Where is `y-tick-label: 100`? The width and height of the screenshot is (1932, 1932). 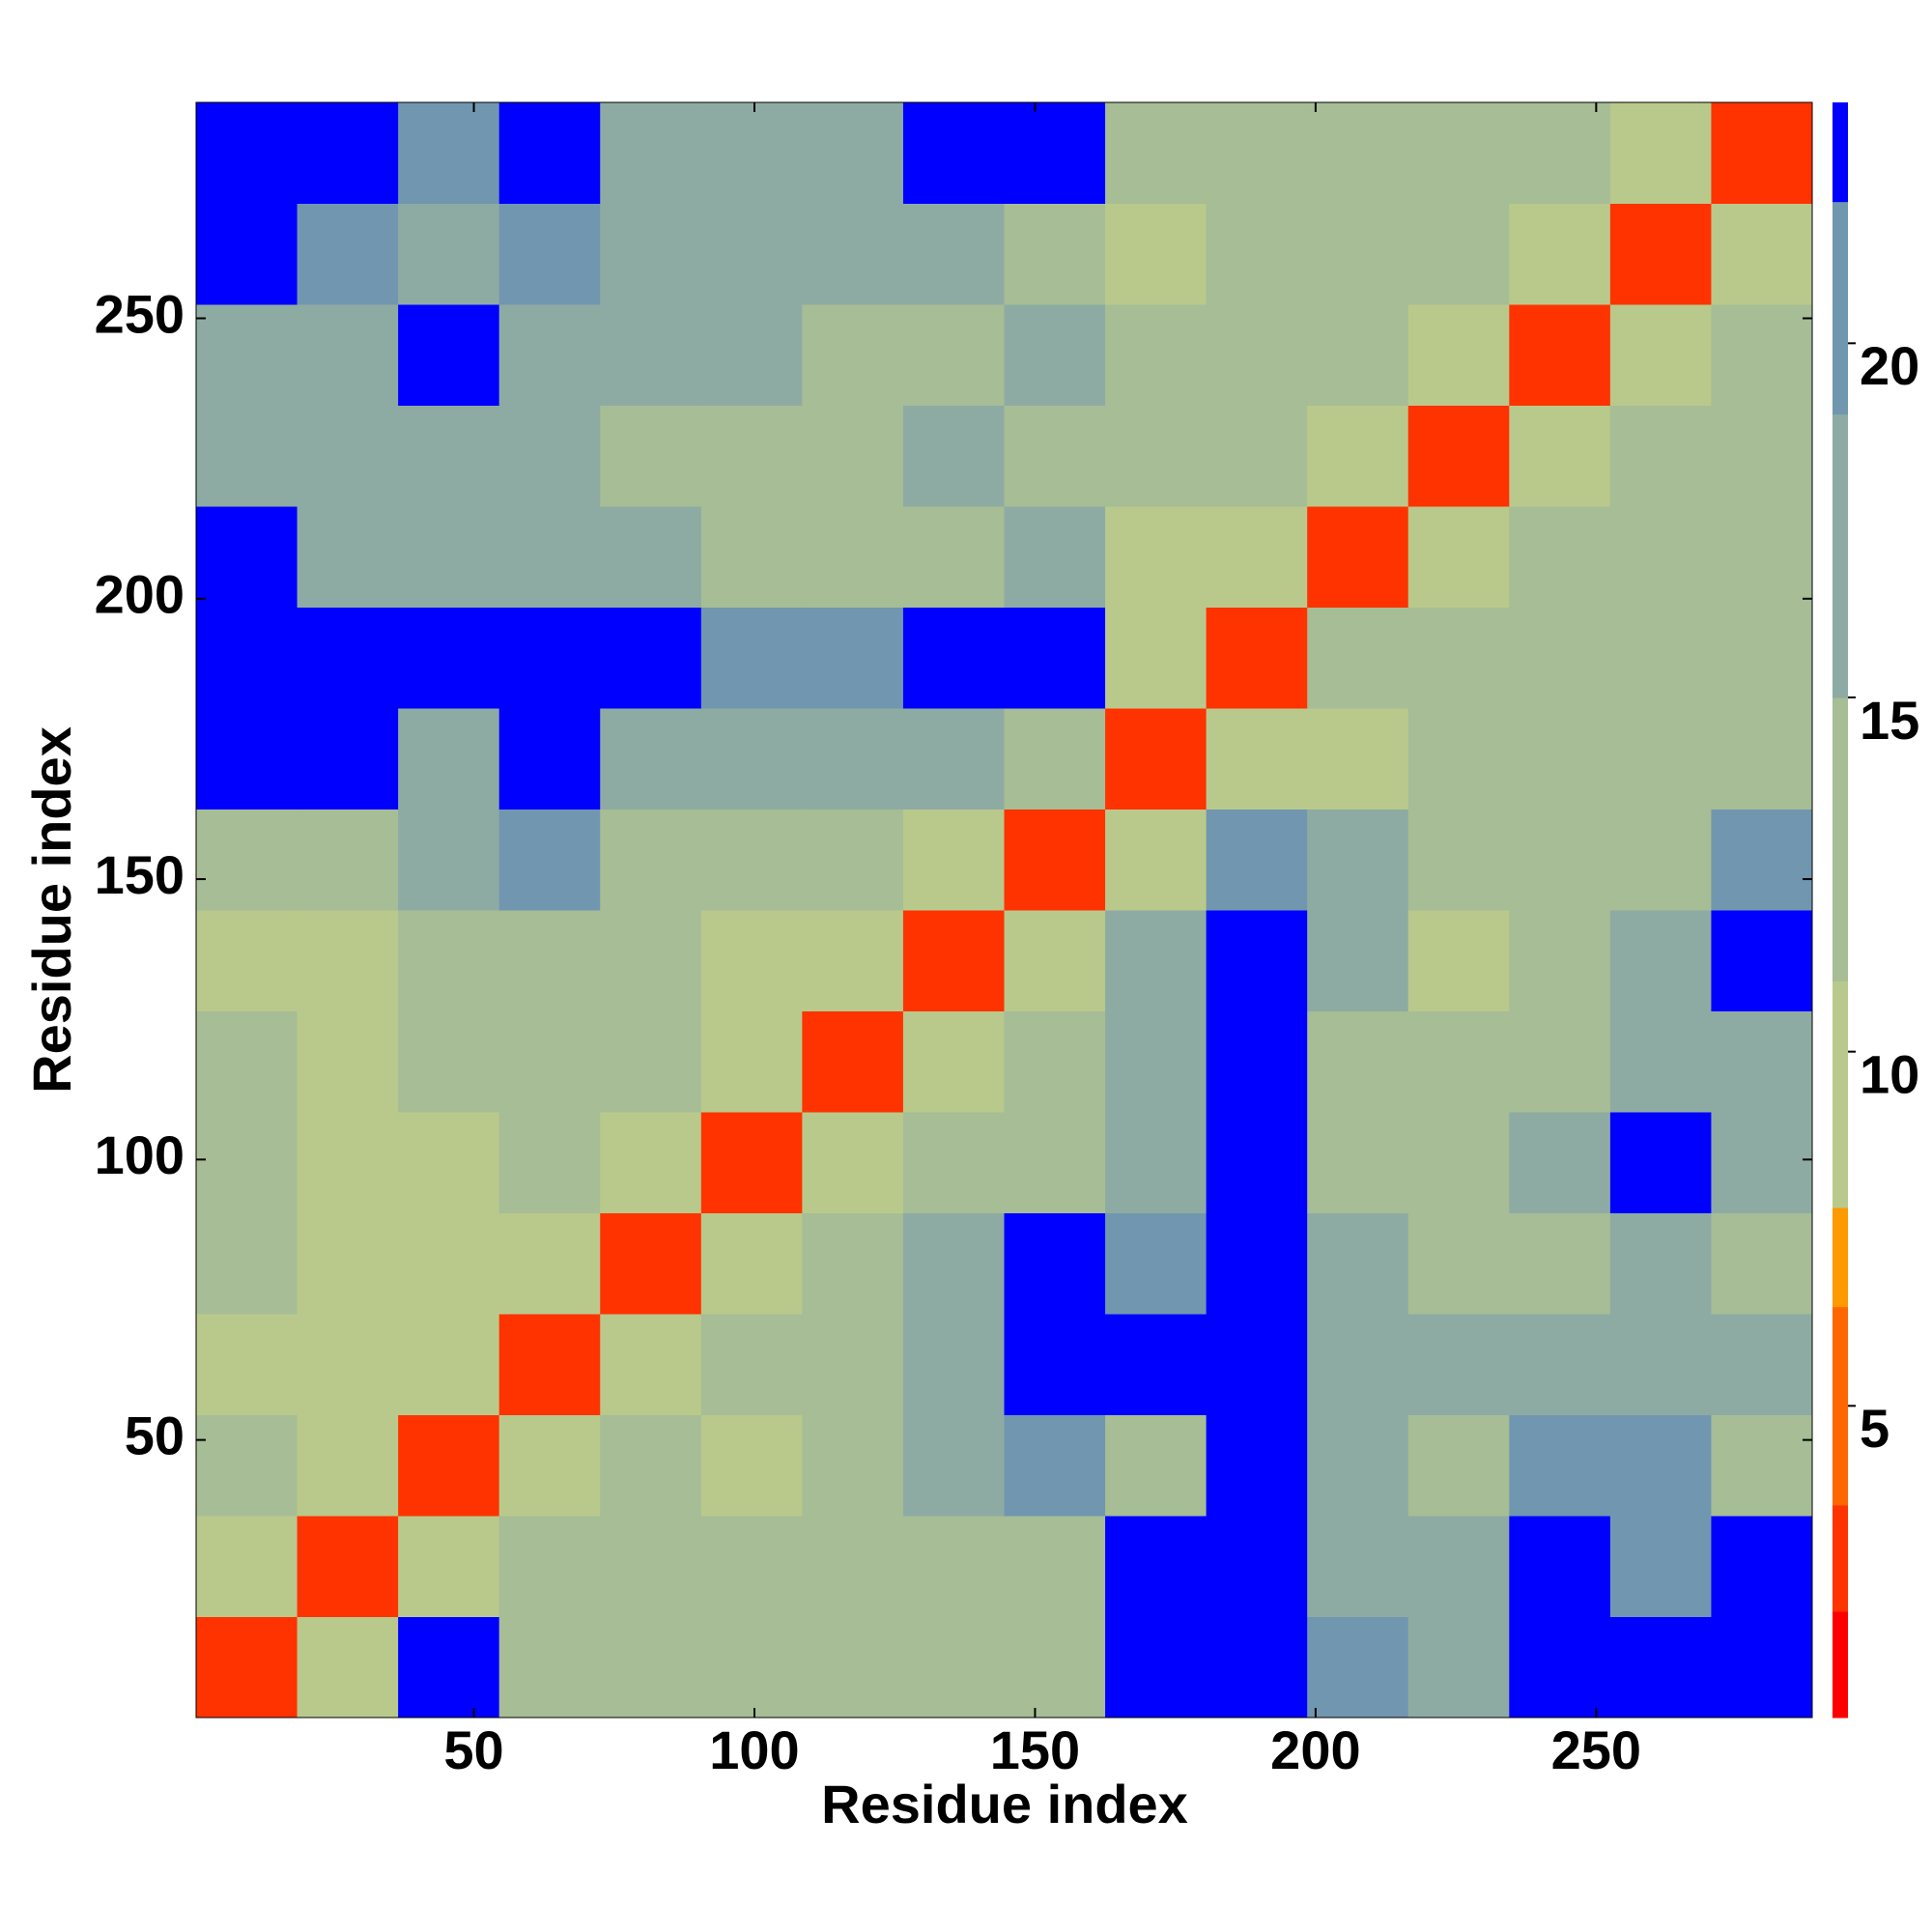 y-tick-label: 100 is located at coordinates (140, 1154).